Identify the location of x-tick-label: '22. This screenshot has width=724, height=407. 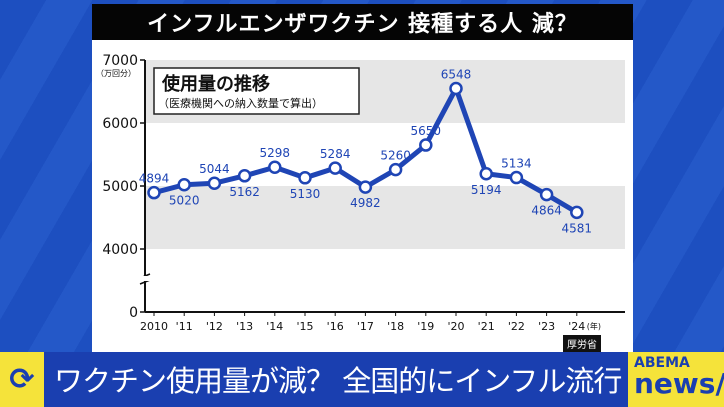
(516, 326).